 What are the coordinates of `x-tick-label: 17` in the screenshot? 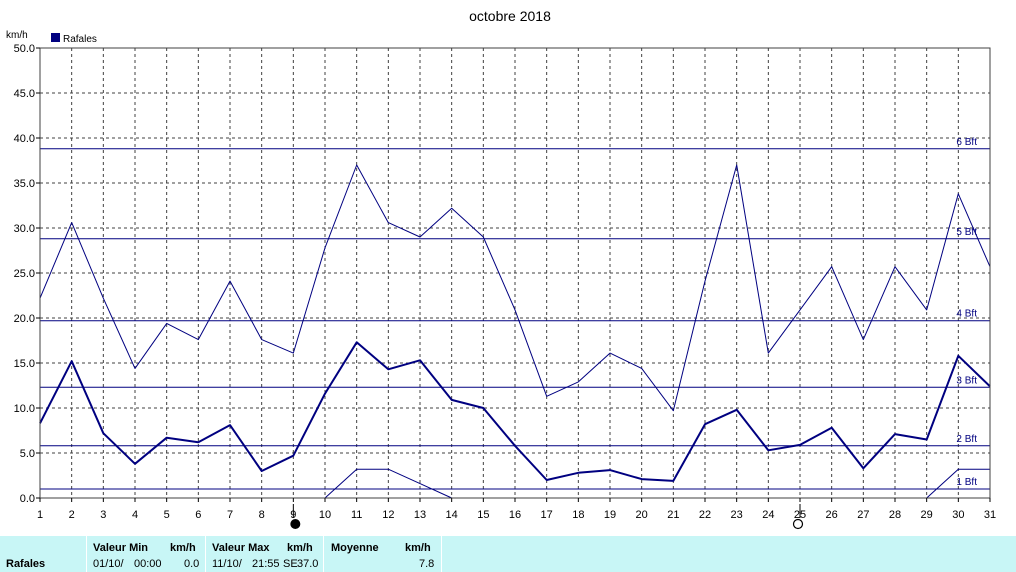 It's located at (547, 515).